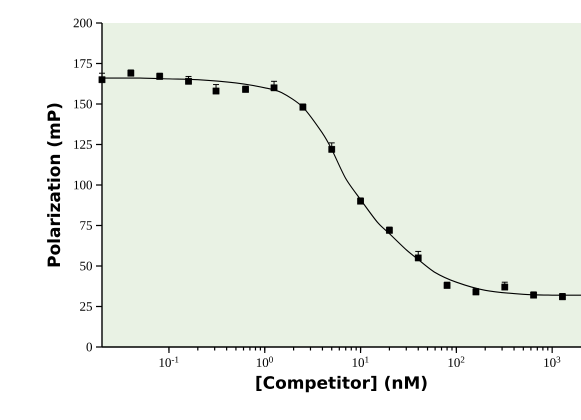  What do you see at coordinates (83, 185) in the screenshot?
I see `y-tick-label: 100` at bounding box center [83, 185].